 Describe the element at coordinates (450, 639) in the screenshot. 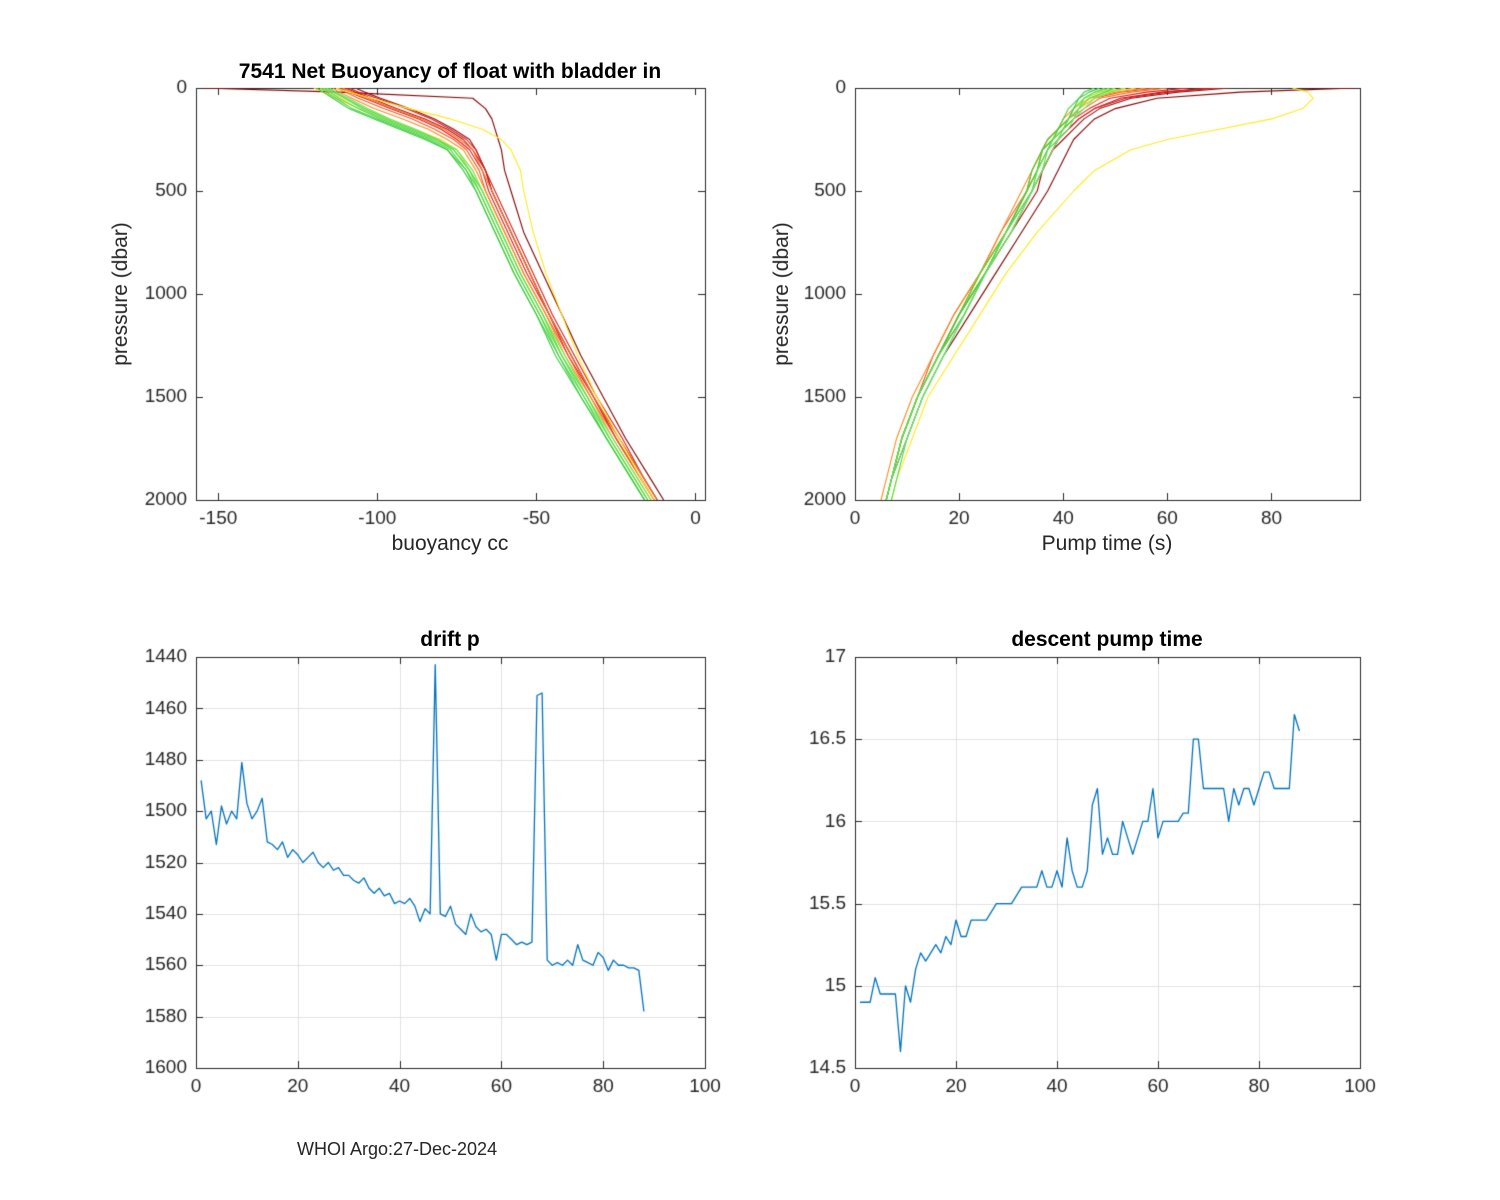

I see `drift-p-title: drift p` at that location.